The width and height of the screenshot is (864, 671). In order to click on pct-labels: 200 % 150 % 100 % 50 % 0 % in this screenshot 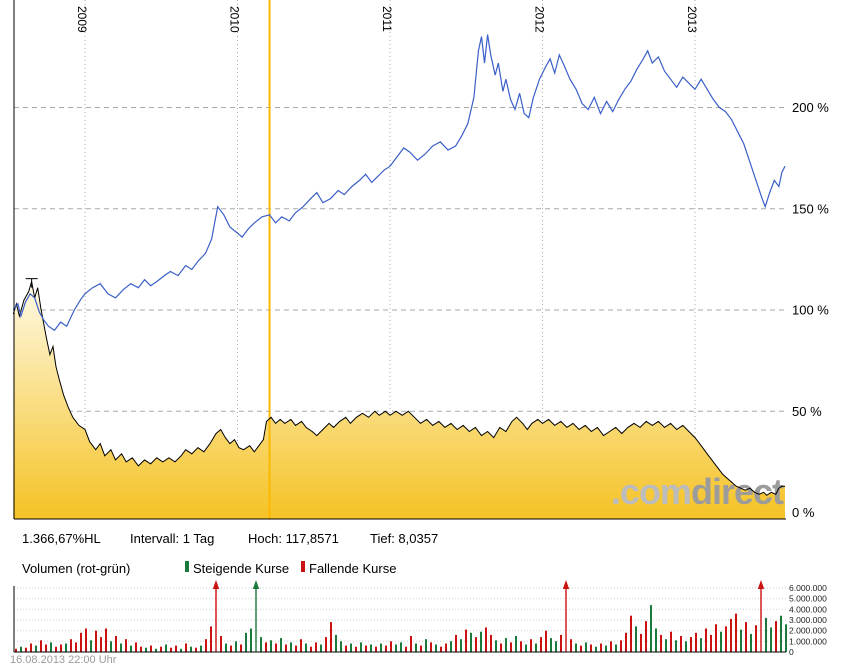, I will do `click(810, 310)`.